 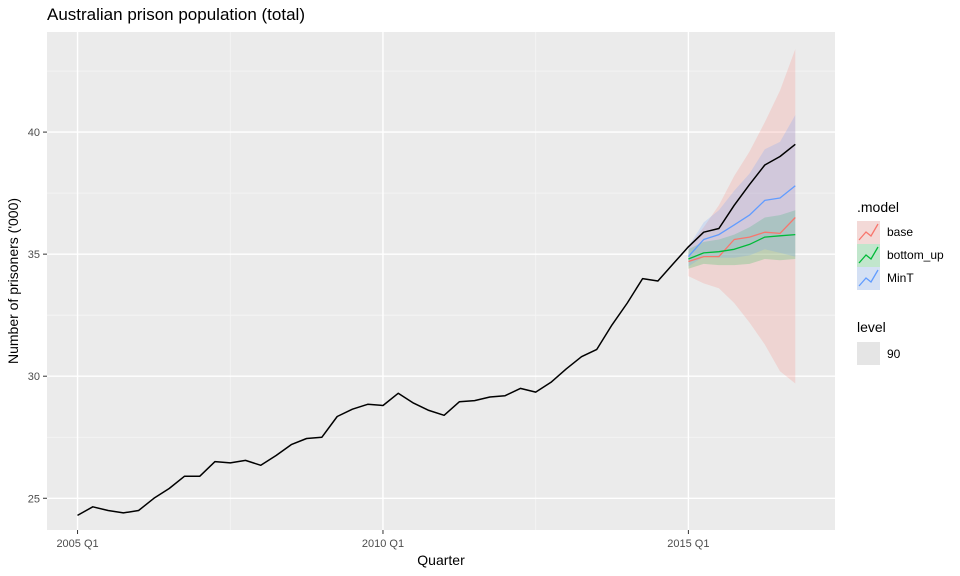 I want to click on line-MinT, so click(x=741, y=221).